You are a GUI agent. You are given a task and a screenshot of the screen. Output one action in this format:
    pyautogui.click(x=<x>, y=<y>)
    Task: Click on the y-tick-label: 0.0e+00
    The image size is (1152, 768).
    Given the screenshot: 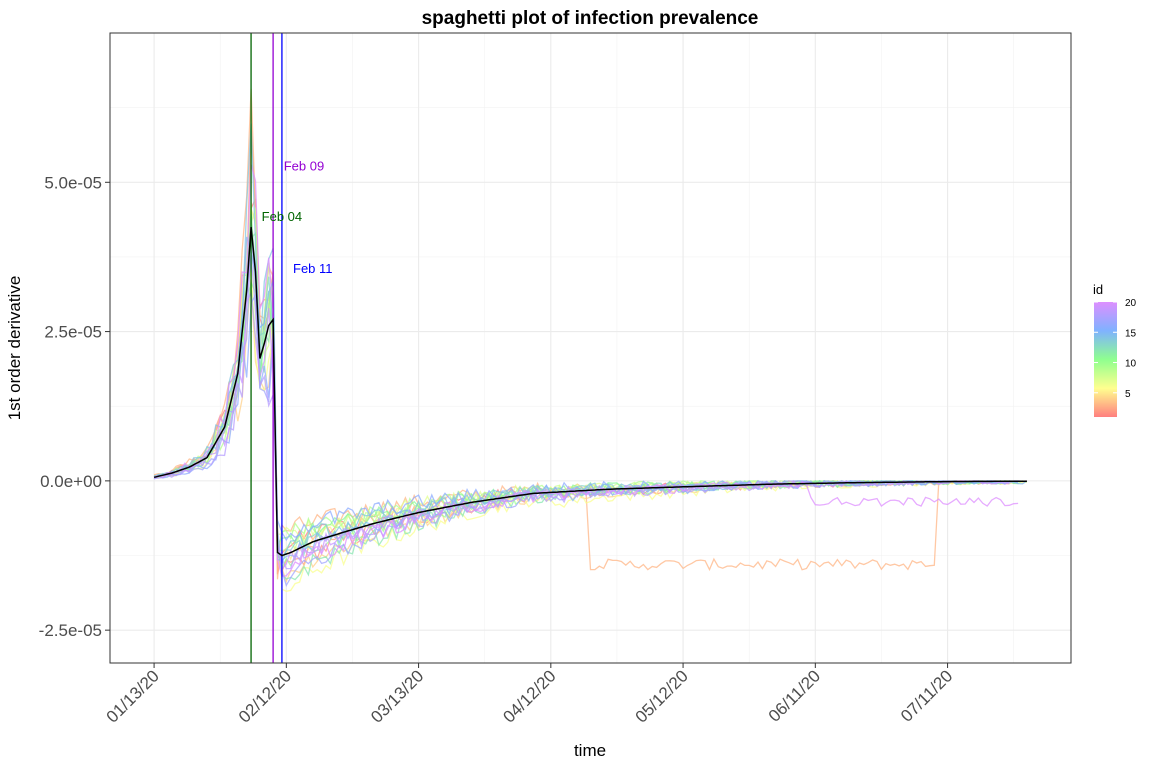 What is the action you would take?
    pyautogui.click(x=71, y=481)
    